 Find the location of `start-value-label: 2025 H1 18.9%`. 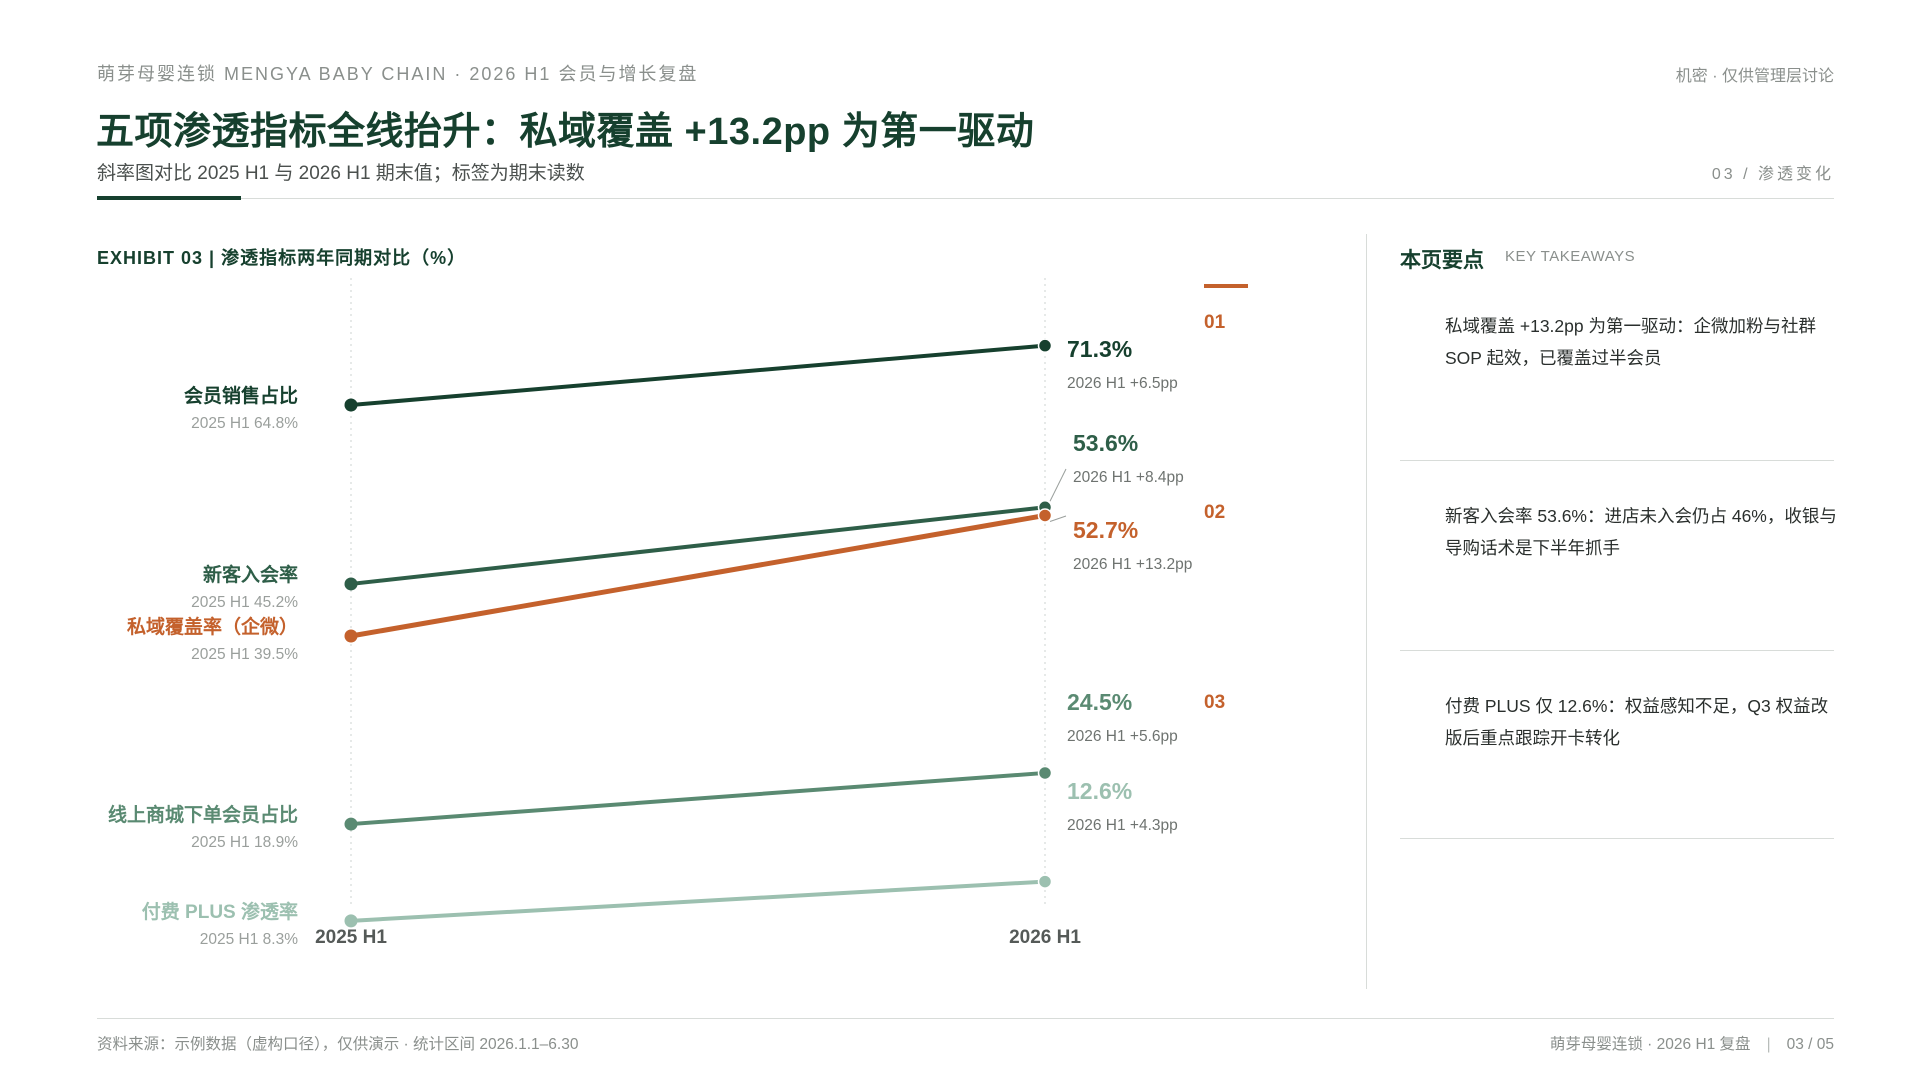

start-value-label: 2025 H1 18.9% is located at coordinates (244, 842).